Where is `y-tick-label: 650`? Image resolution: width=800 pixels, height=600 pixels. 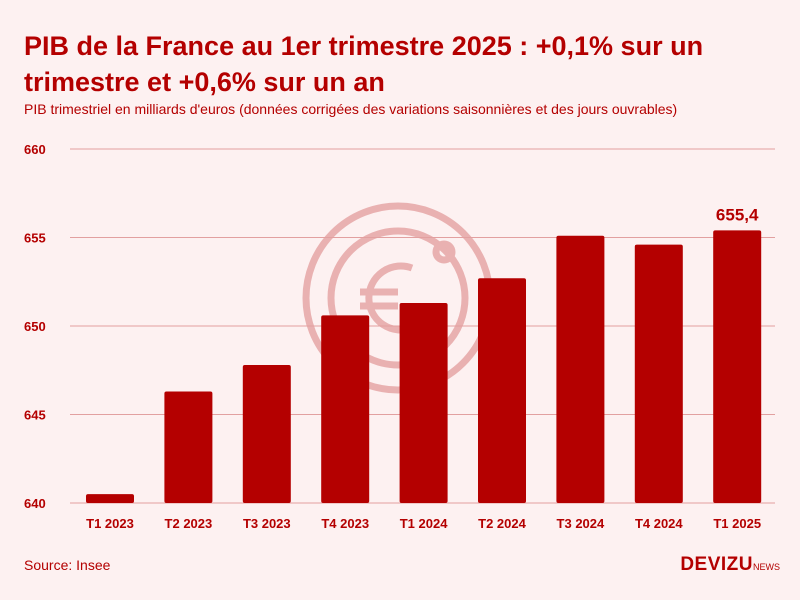 y-tick-label: 650 is located at coordinates (35, 326).